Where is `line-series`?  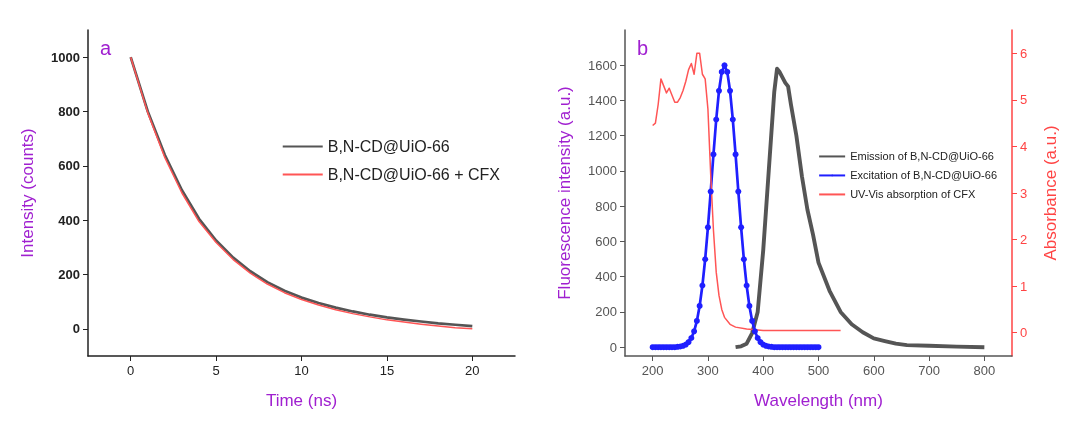
line-series is located at coordinates (746, 192).